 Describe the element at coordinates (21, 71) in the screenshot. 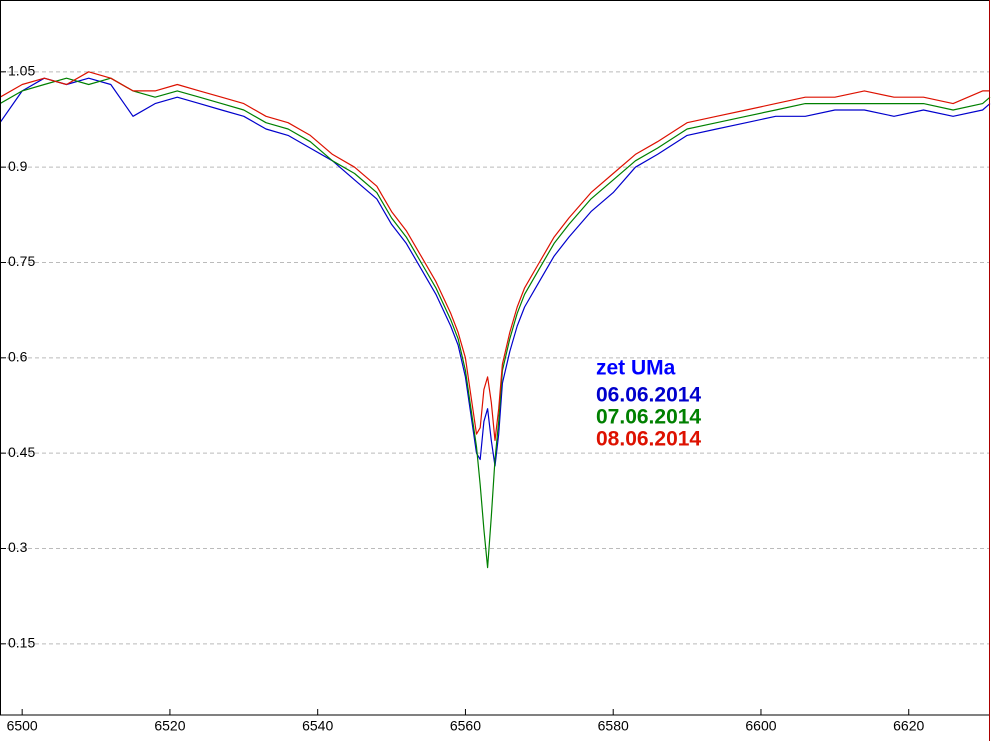

I see `y-tick-label: 1.05` at that location.